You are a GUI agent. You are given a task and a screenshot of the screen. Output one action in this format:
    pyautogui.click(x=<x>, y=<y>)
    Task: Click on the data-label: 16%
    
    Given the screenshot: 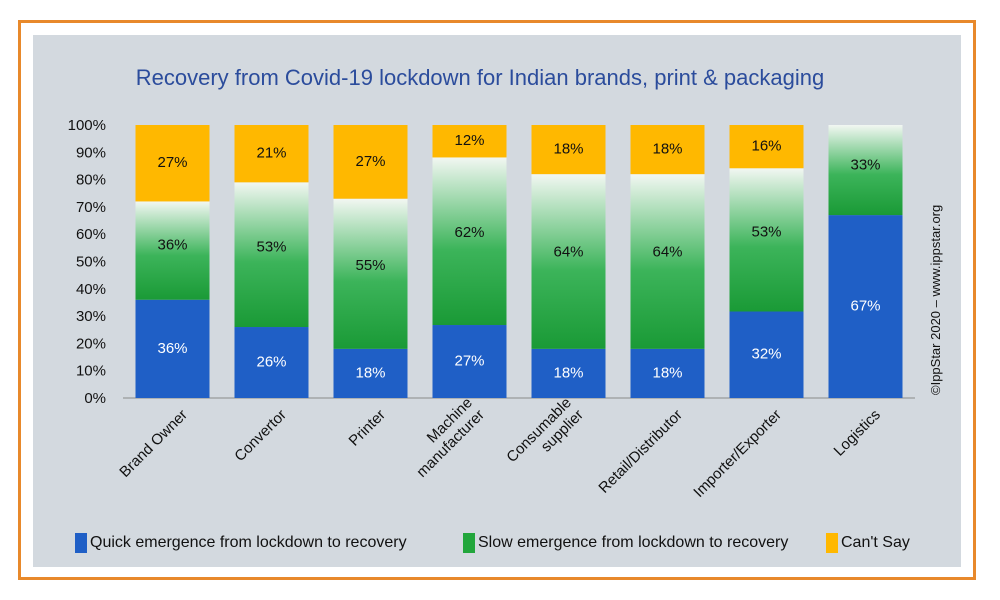 What is the action you would take?
    pyautogui.click(x=766, y=146)
    